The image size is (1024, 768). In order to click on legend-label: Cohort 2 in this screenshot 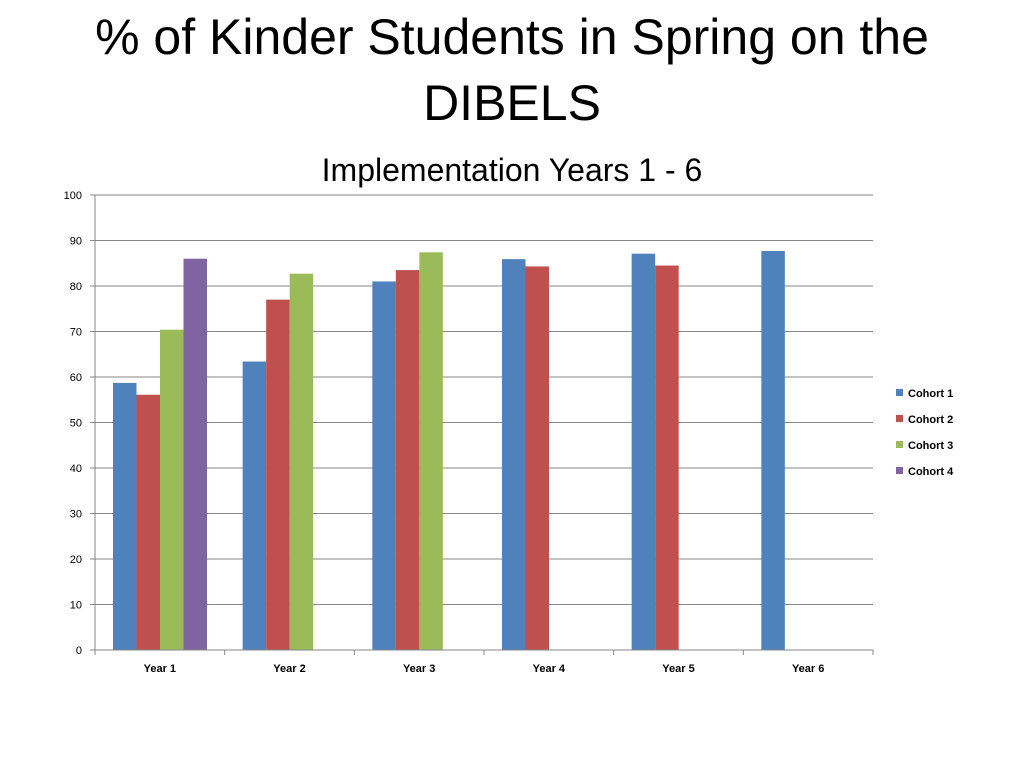, I will do `click(930, 420)`.